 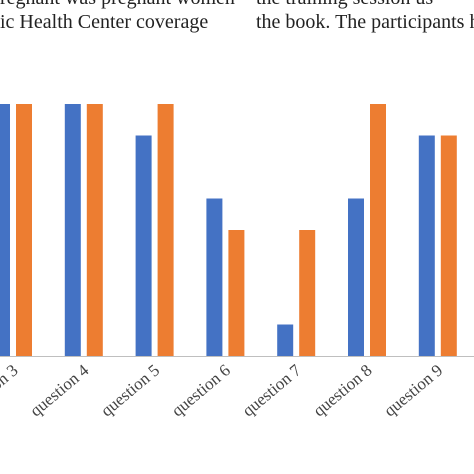 What do you see at coordinates (413, 391) in the screenshot?
I see `x-tick-label: question 9` at bounding box center [413, 391].